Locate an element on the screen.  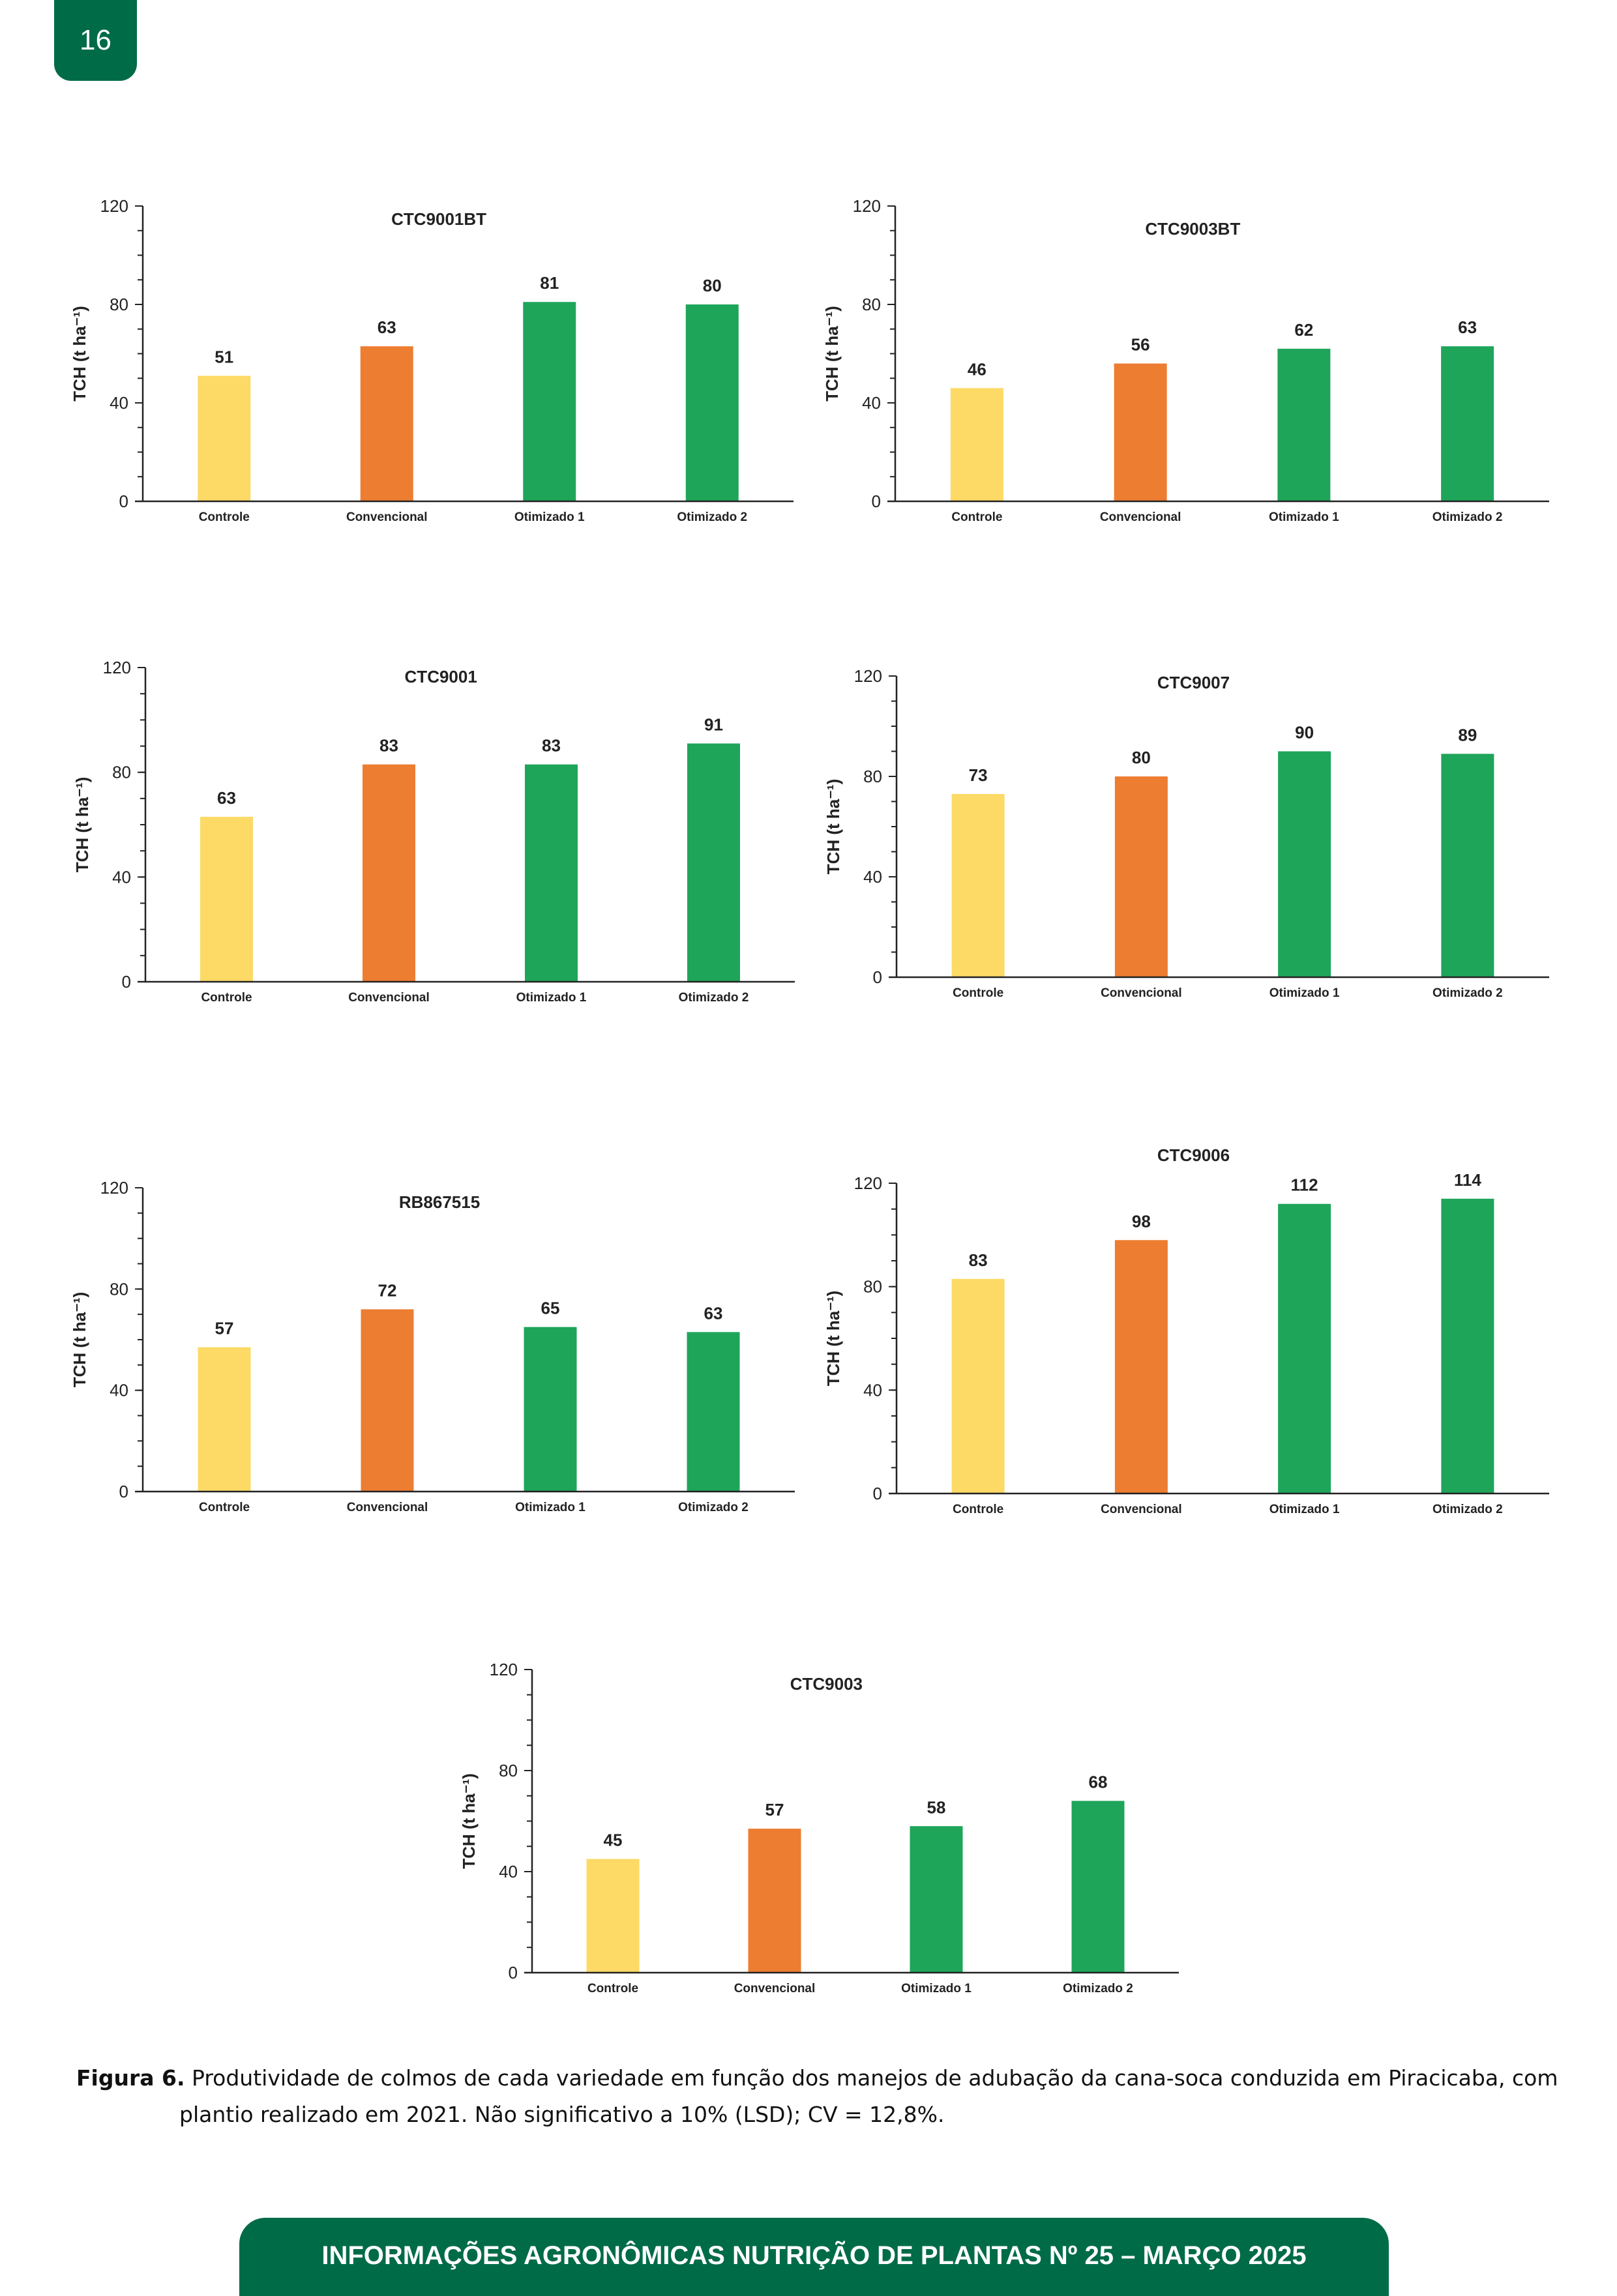
chart-title: CTC9007 is located at coordinates (1193, 682).